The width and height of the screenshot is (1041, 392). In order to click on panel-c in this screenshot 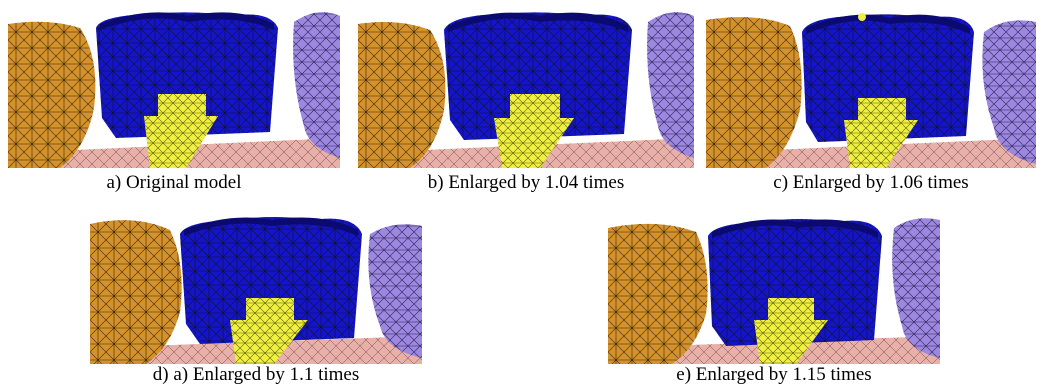, I will do `click(871, 88)`.